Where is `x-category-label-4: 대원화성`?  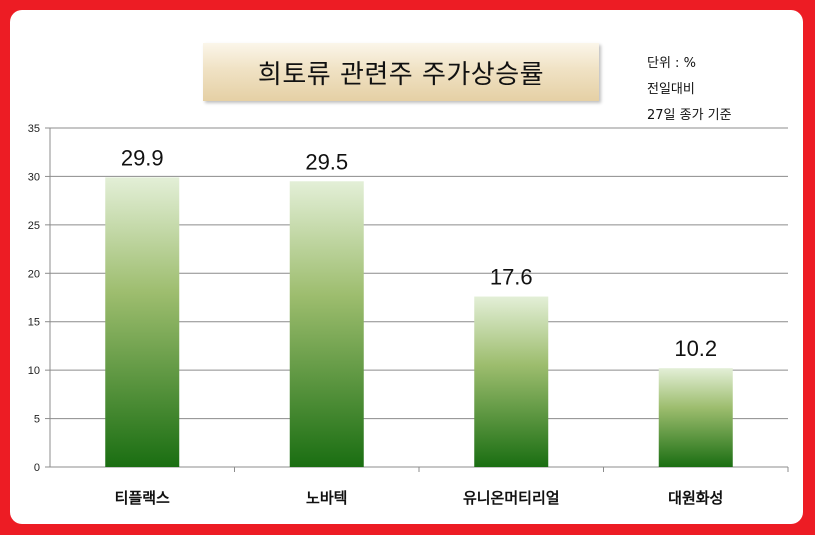 x-category-label-4: 대원화성 is located at coordinates (695, 498).